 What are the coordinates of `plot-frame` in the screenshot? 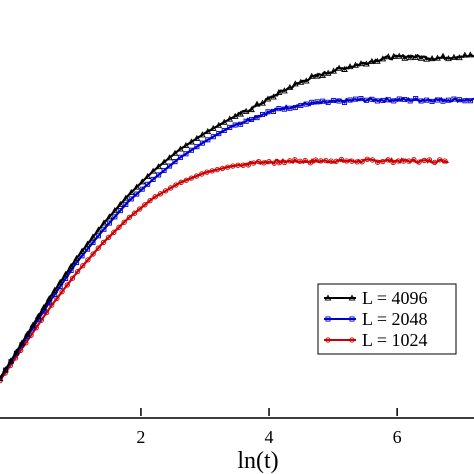 It's located at (237, 418).